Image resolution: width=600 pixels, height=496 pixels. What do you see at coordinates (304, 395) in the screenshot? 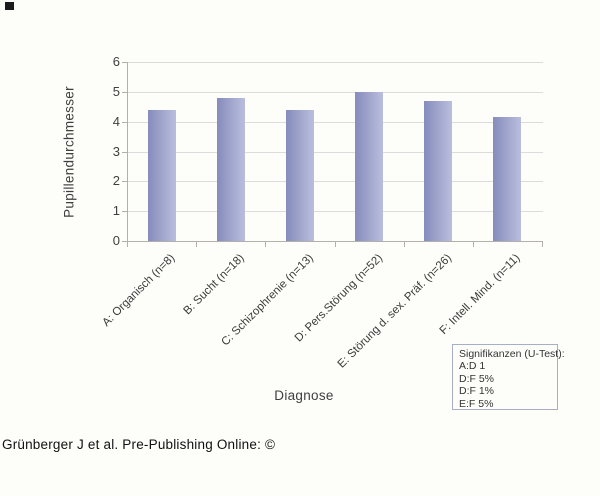
I see `x-axis-title: Diagnose` at bounding box center [304, 395].